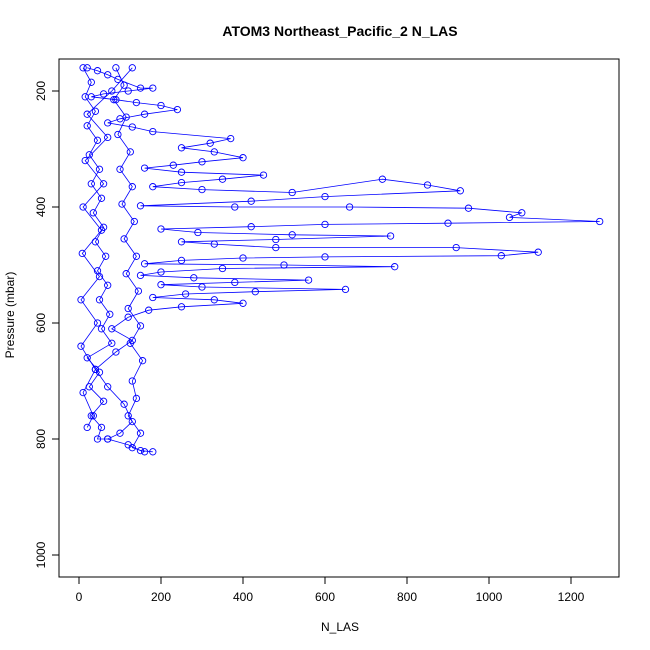 The width and height of the screenshot is (650, 650). I want to click on x-tick-label: 600, so click(325, 597).